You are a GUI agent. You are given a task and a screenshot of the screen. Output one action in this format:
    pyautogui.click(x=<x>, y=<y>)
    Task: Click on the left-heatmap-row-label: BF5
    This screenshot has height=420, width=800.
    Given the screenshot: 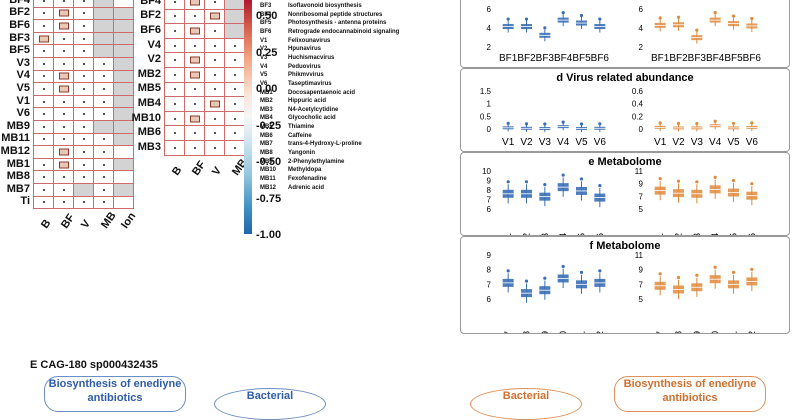 What is the action you would take?
    pyautogui.click(x=19, y=50)
    